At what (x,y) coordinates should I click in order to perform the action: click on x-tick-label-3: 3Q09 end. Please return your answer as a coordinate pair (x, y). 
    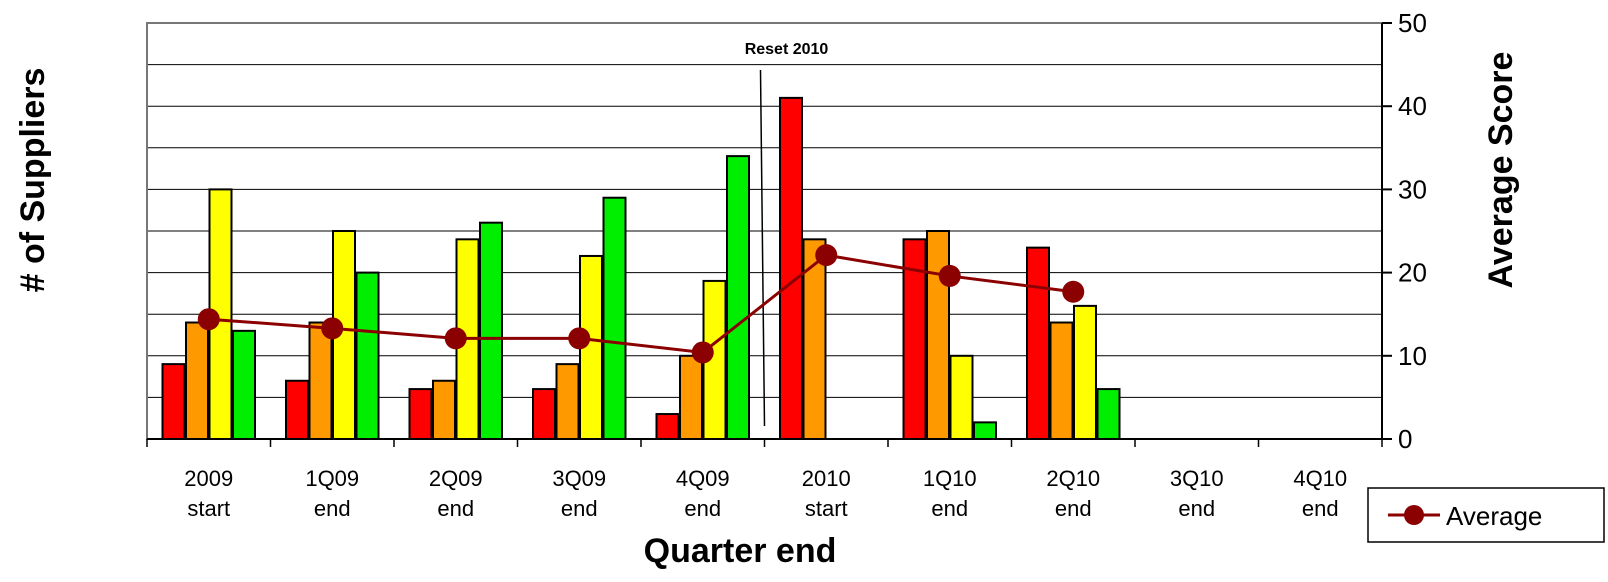
    Looking at the image, I should click on (579, 493).